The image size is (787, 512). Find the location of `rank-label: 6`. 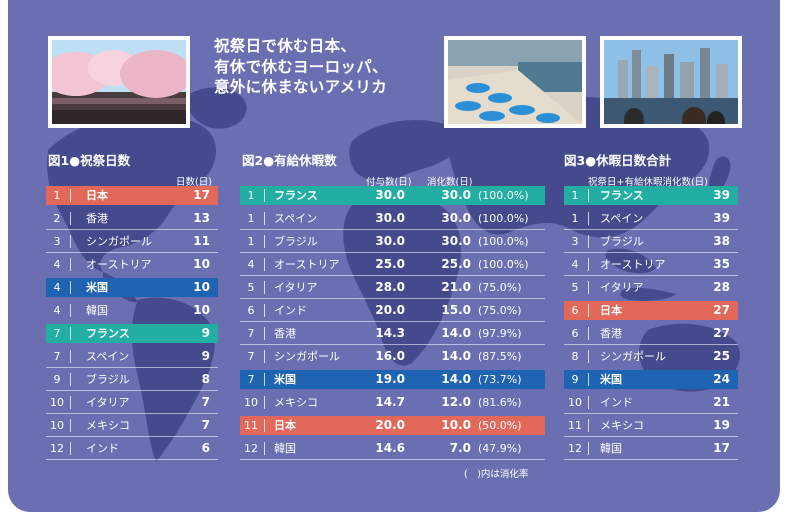

rank-label: 6 is located at coordinates (251, 310).